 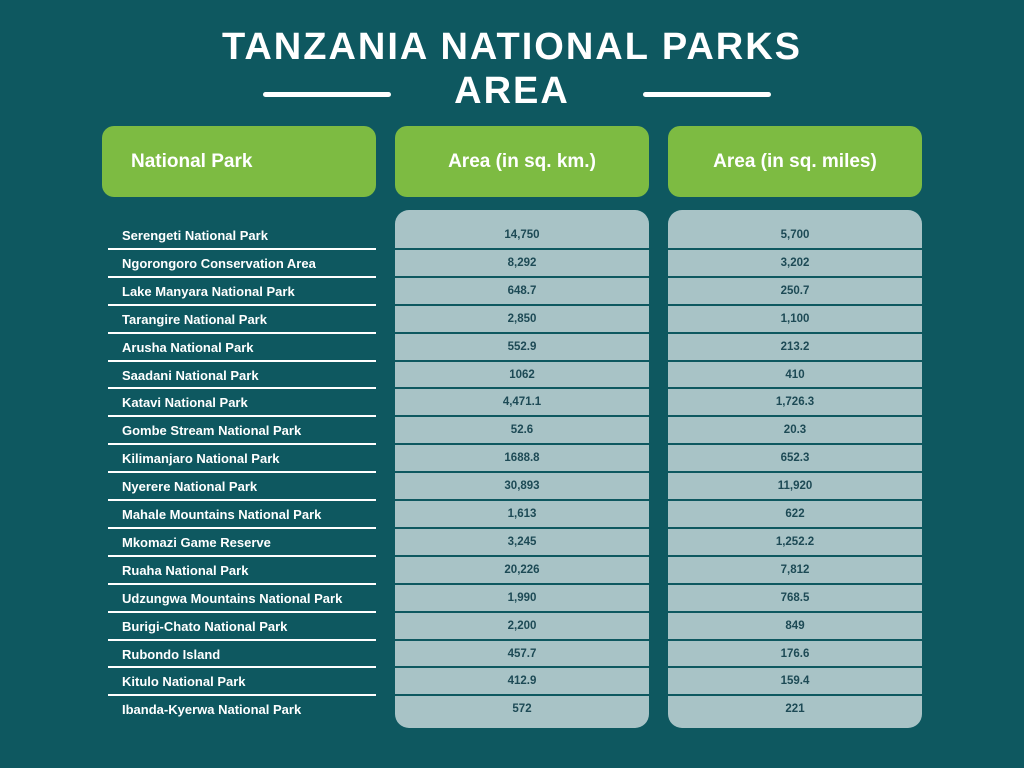 I want to click on area-km: 4,471.1, so click(x=522, y=402).